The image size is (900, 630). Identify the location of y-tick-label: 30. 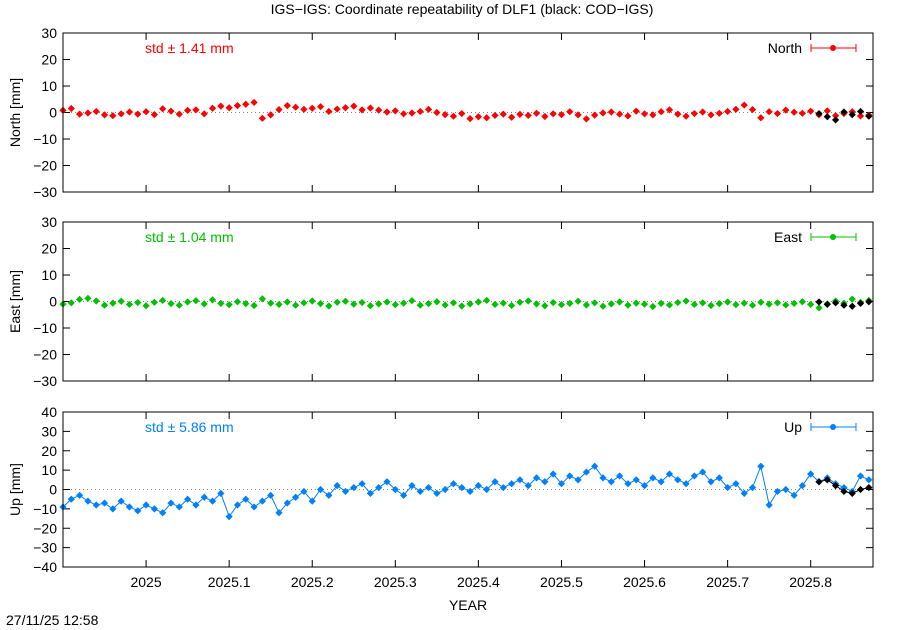
(49, 222).